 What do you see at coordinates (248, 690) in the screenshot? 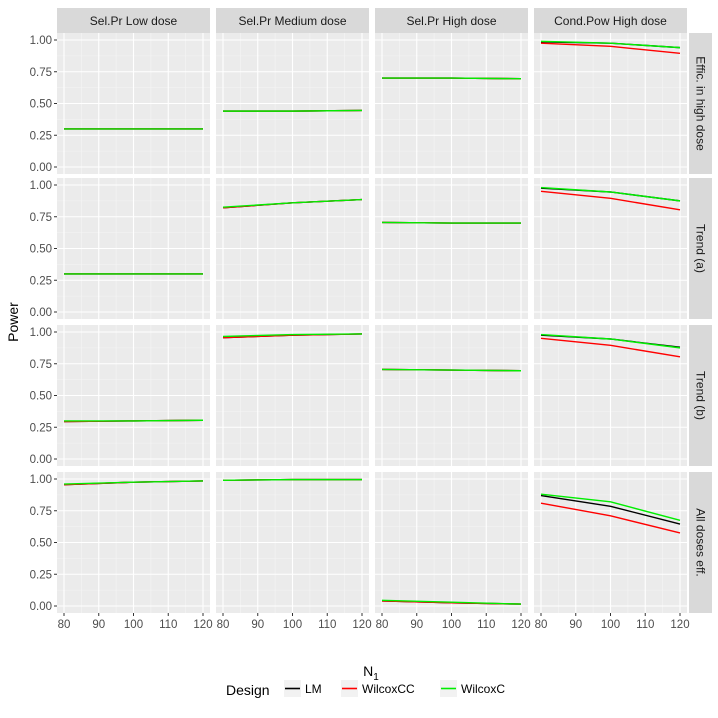
I see `legend-title: Design` at bounding box center [248, 690].